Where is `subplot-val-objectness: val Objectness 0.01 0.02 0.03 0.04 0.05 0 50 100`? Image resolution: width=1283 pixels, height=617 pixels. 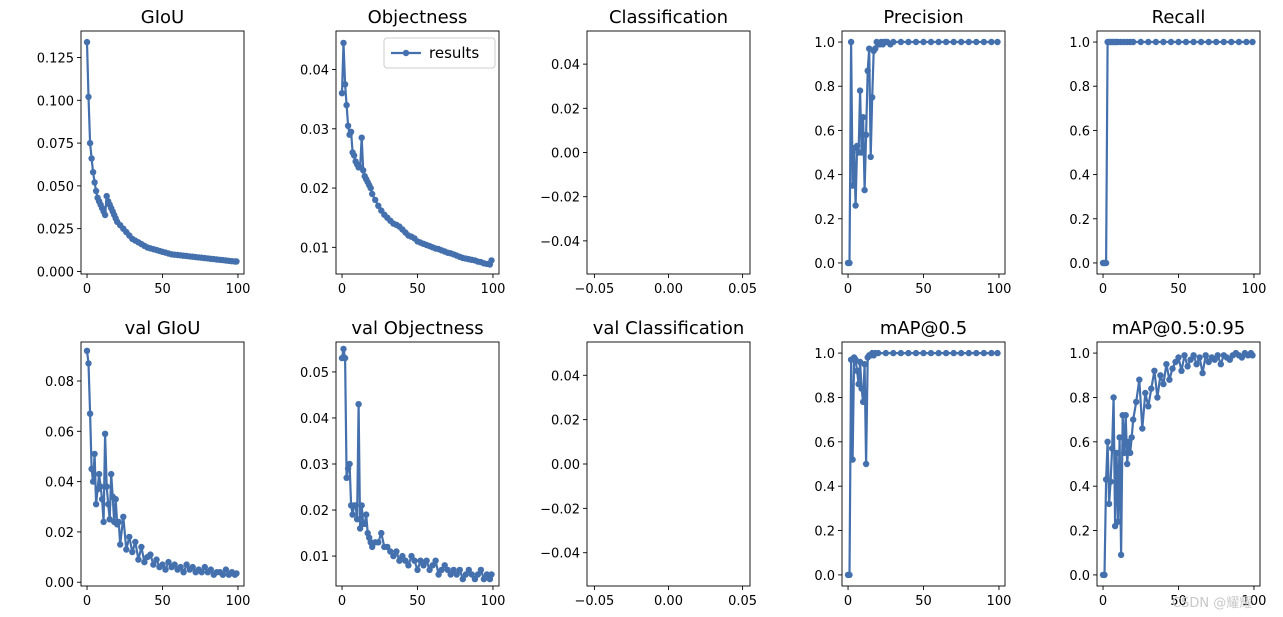 subplot-val-objectness: val Objectness 0.01 0.02 0.03 0.04 0.05 0 50 100 is located at coordinates (402, 463).